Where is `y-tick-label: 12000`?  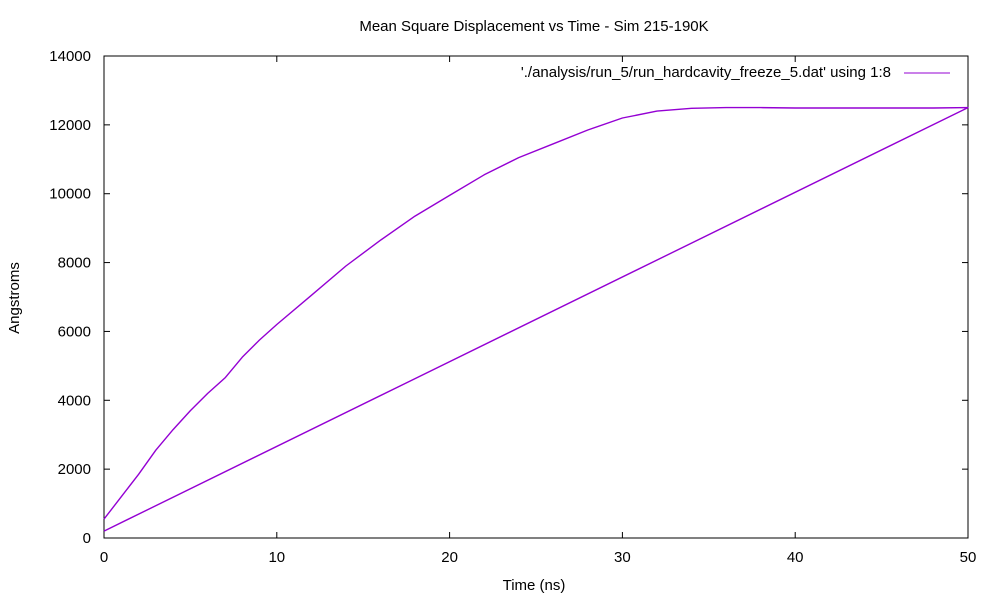 y-tick-label: 12000 is located at coordinates (70, 125).